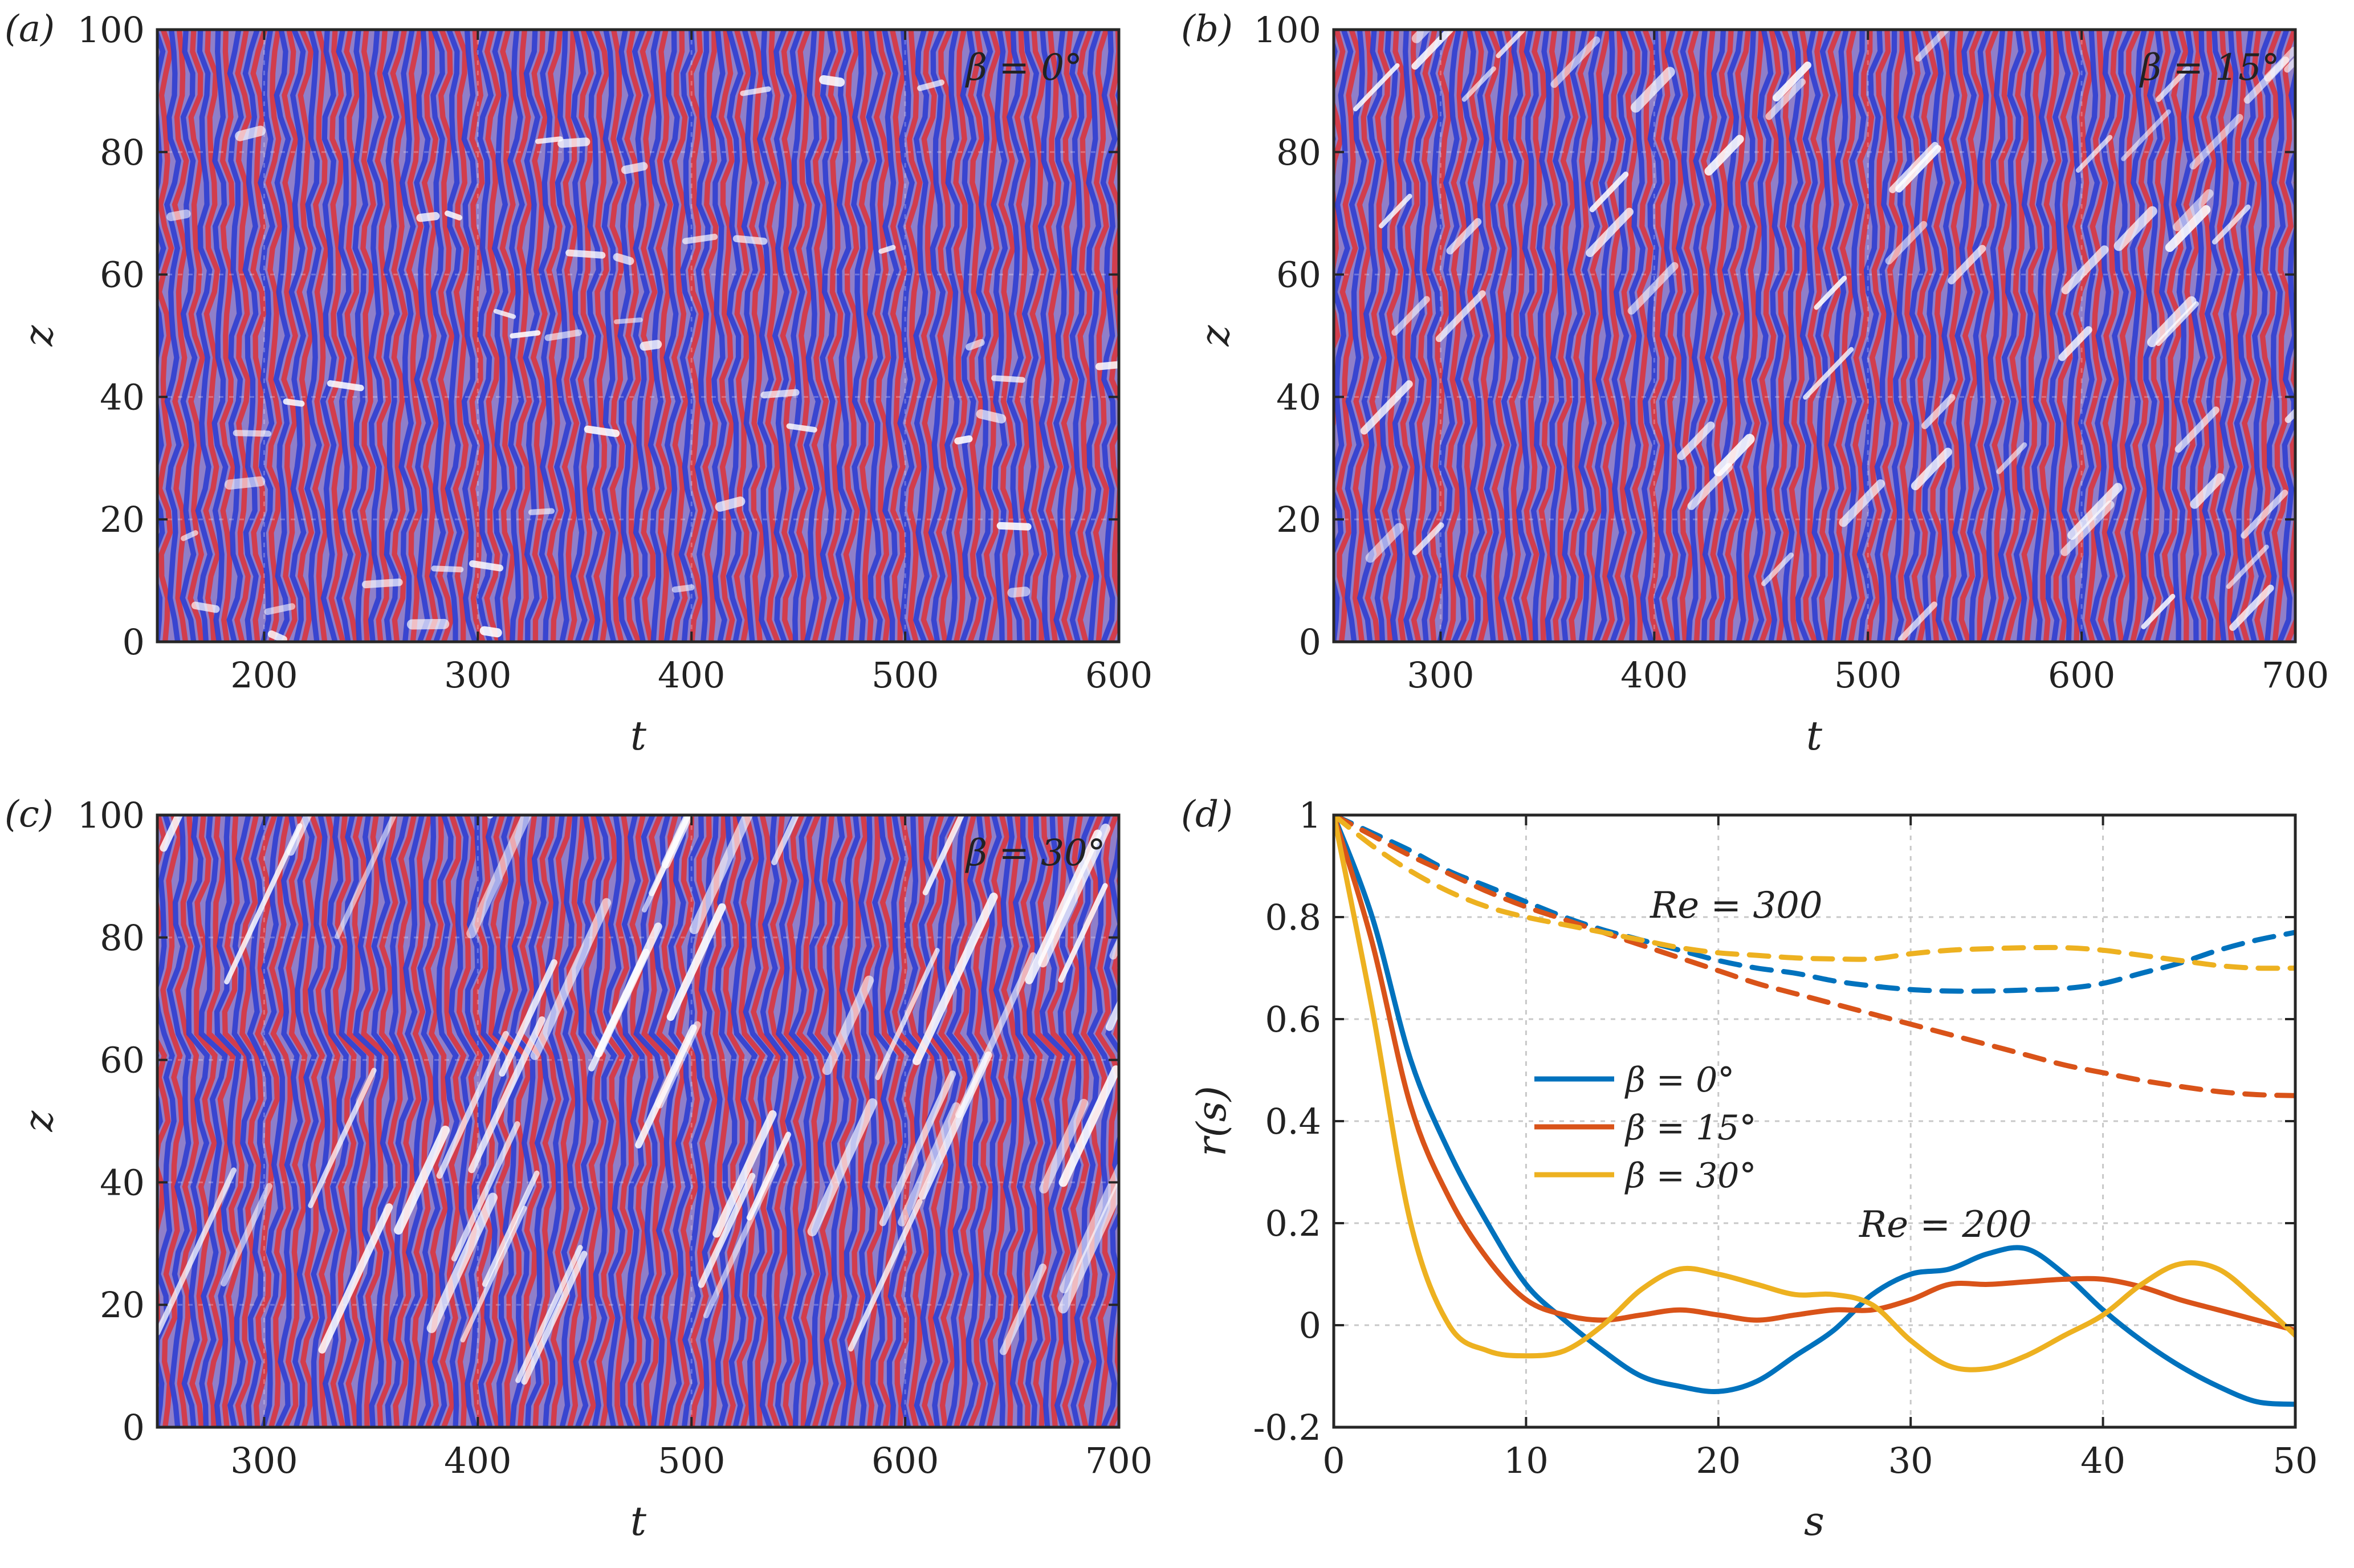 The height and width of the screenshot is (1568, 2354). I want to click on y-tick-label: 20, so click(122, 1305).